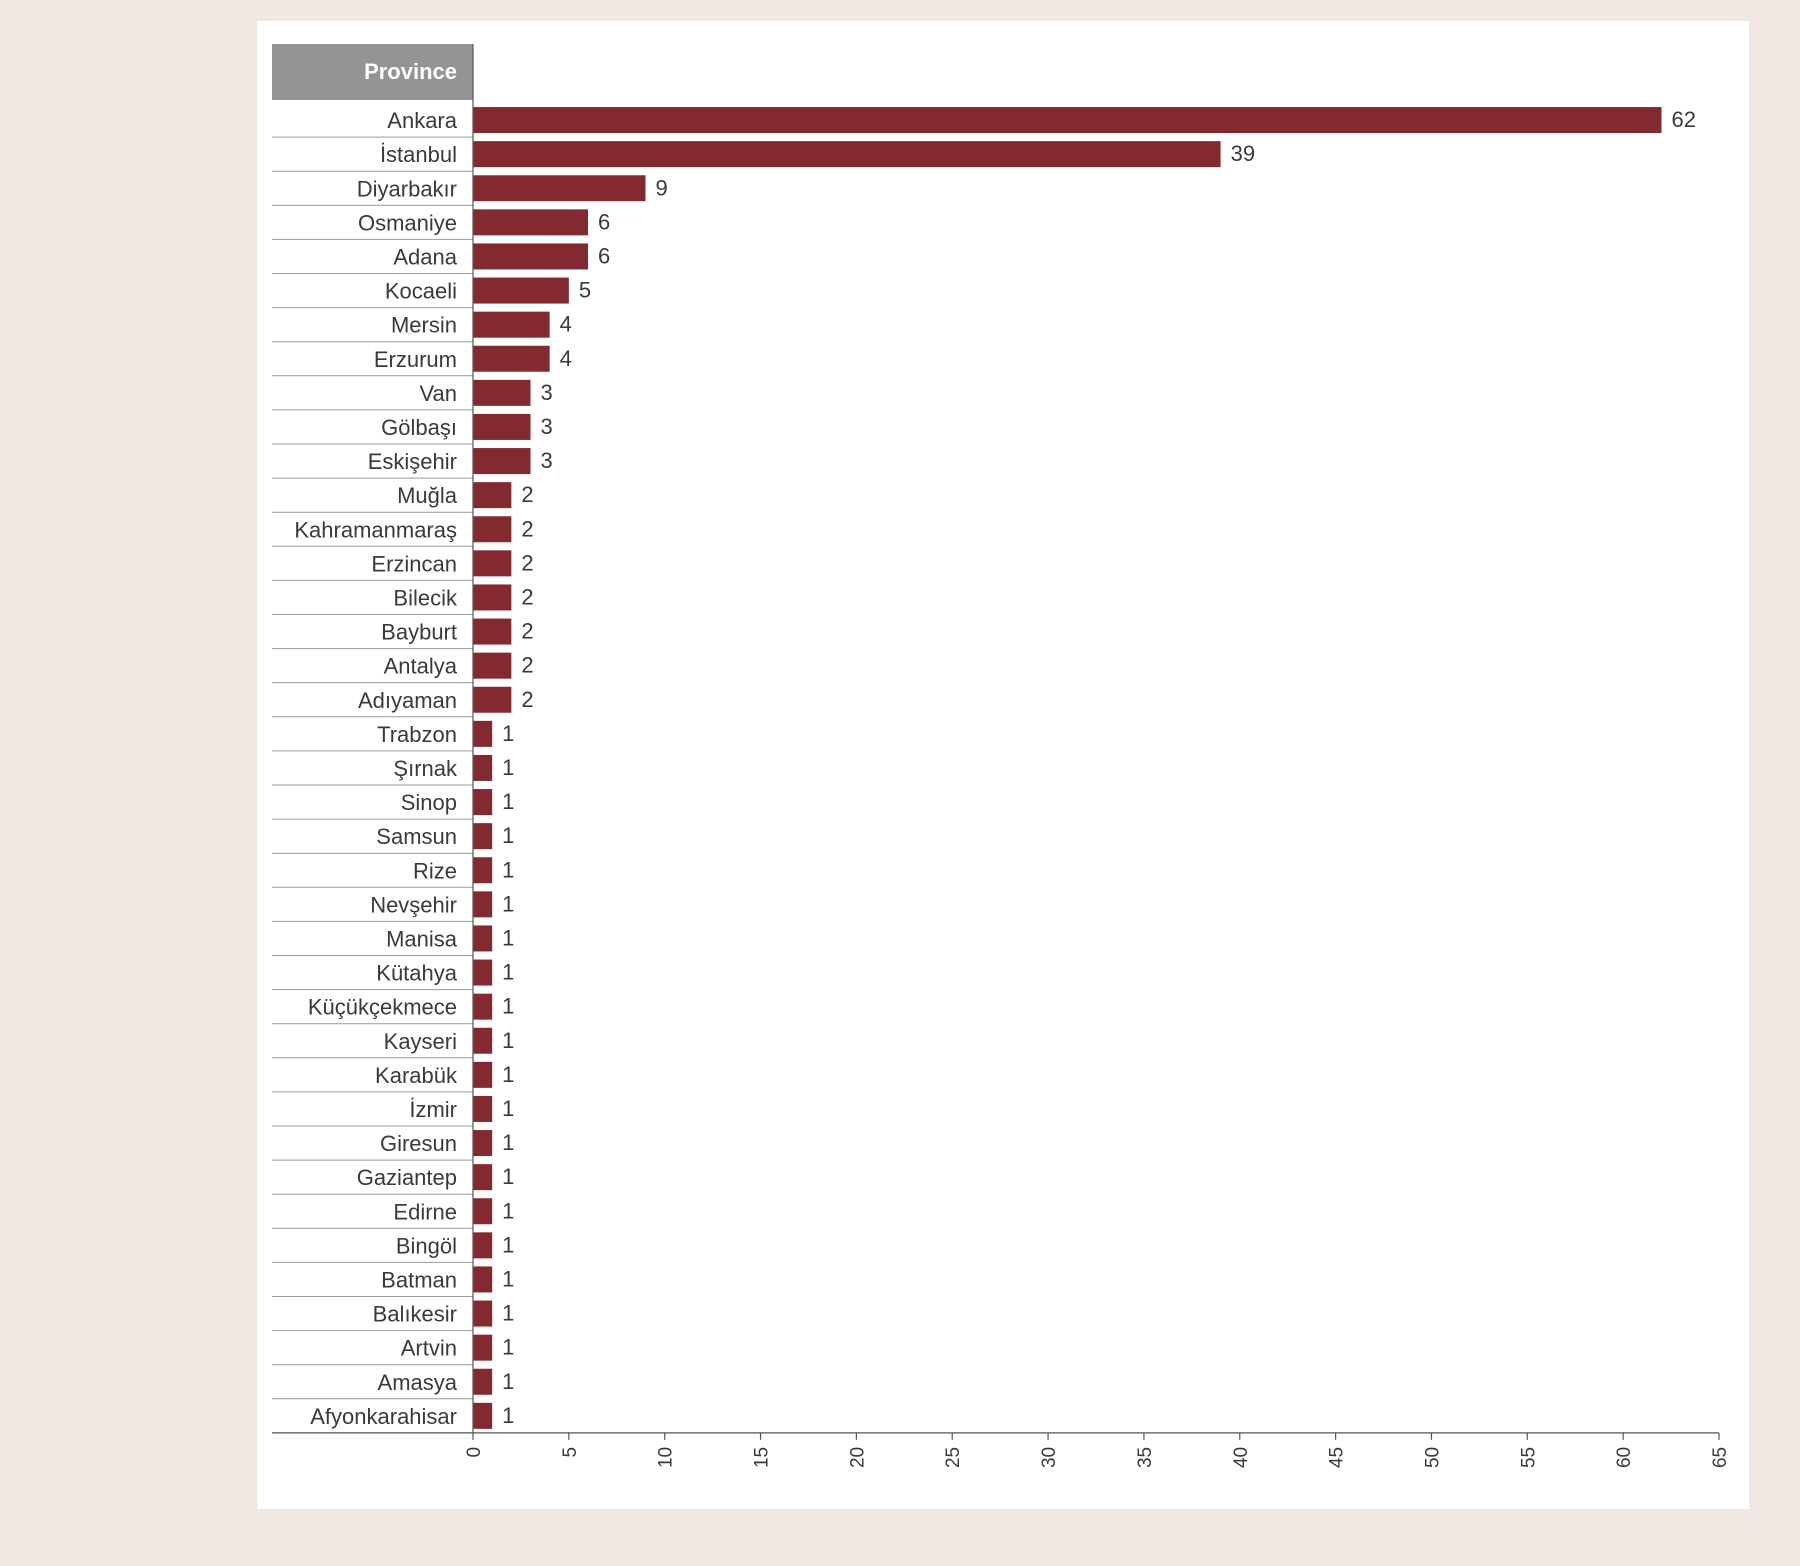 Image resolution: width=1800 pixels, height=1566 pixels. What do you see at coordinates (1528, 1457) in the screenshot?
I see `x-tick-label: 55` at bounding box center [1528, 1457].